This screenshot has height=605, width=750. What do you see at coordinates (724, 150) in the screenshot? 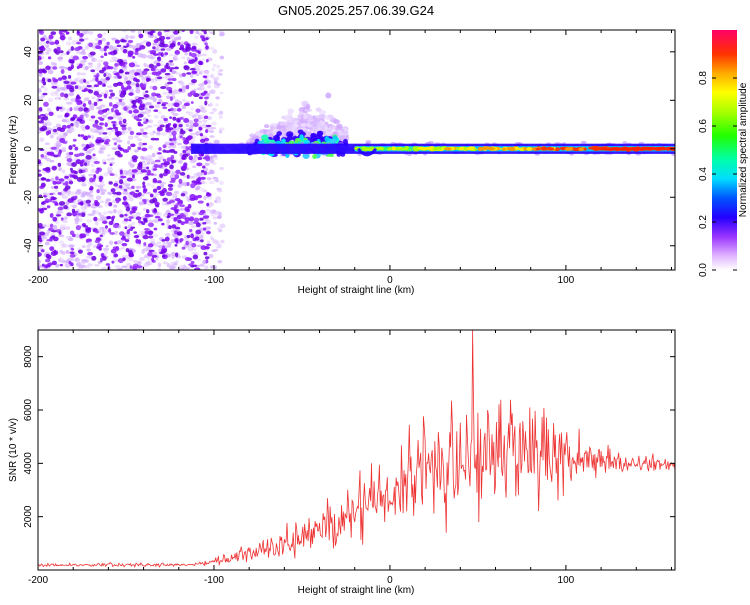
I see `colorbar-gradient` at bounding box center [724, 150].